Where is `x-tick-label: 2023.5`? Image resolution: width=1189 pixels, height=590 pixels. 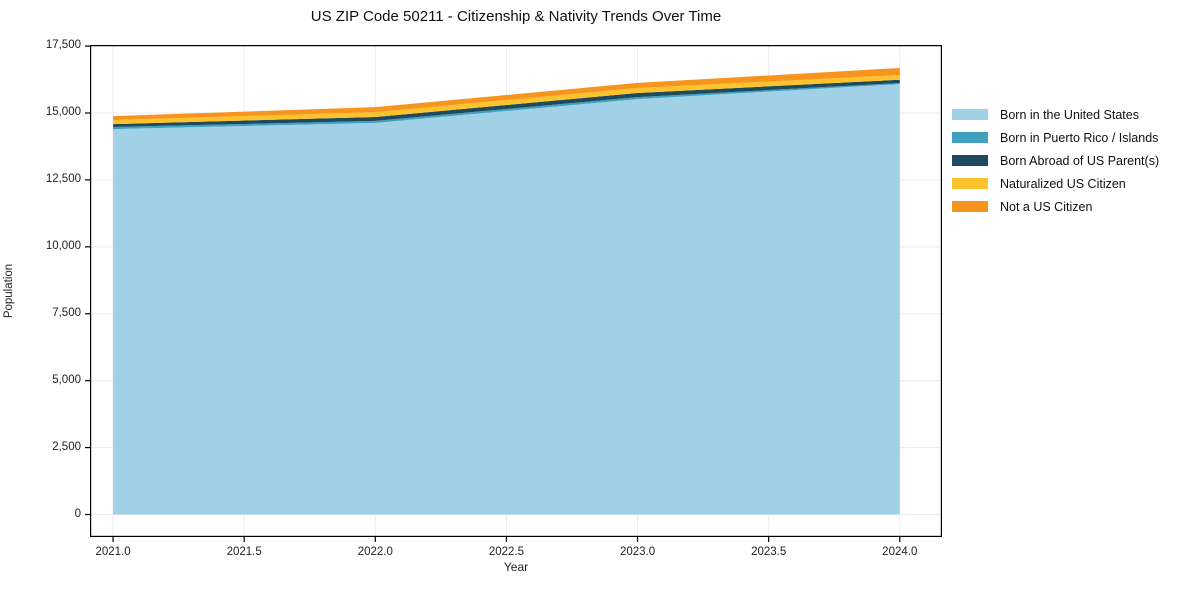 x-tick-label: 2023.5 is located at coordinates (769, 552).